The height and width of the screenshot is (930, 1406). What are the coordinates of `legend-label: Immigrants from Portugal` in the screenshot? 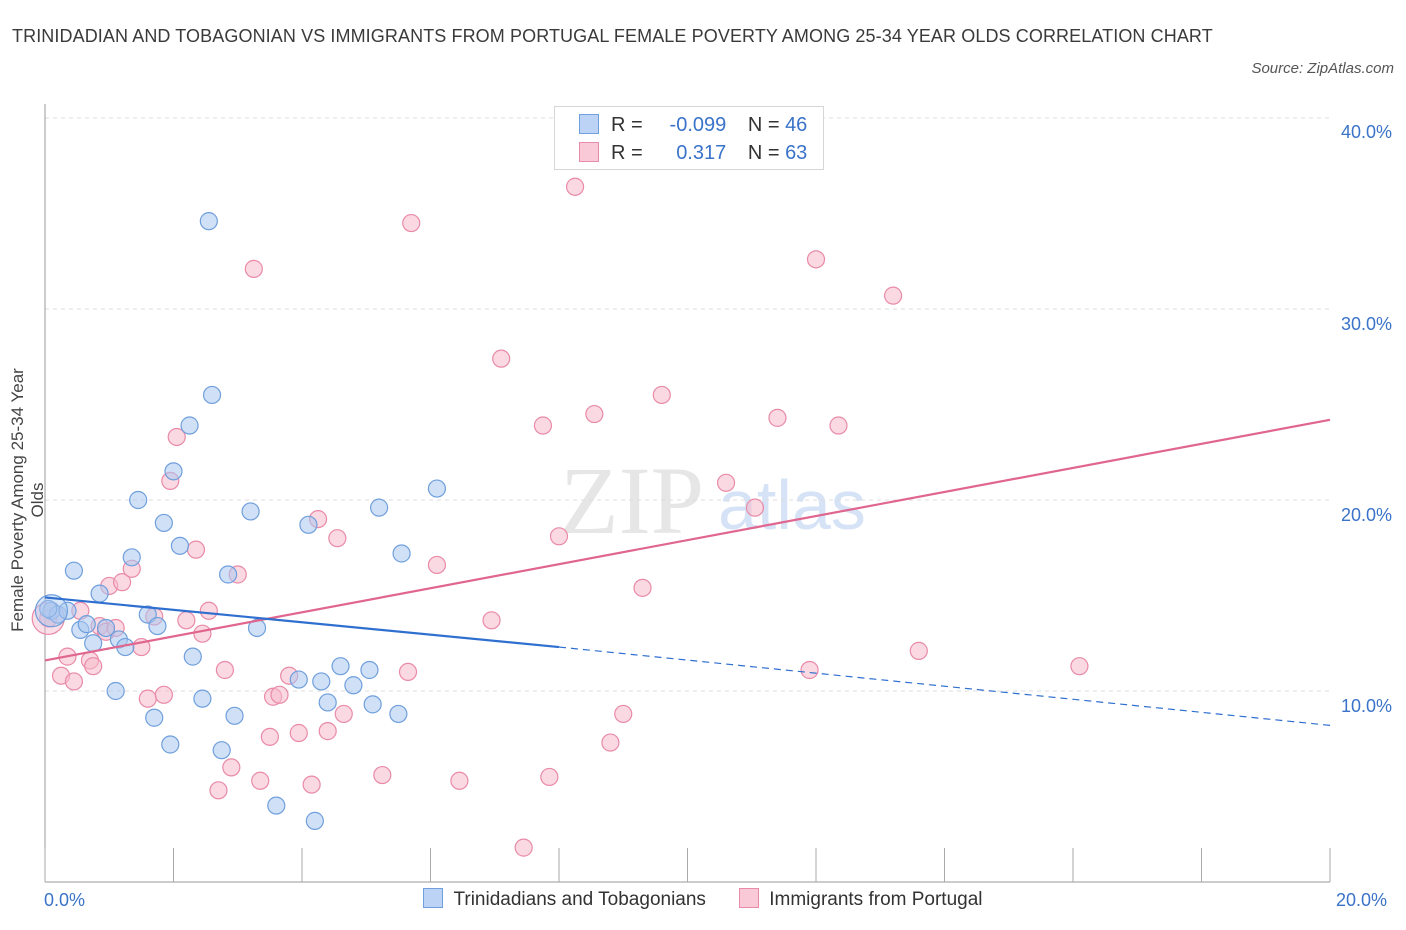 It's located at (876, 899).